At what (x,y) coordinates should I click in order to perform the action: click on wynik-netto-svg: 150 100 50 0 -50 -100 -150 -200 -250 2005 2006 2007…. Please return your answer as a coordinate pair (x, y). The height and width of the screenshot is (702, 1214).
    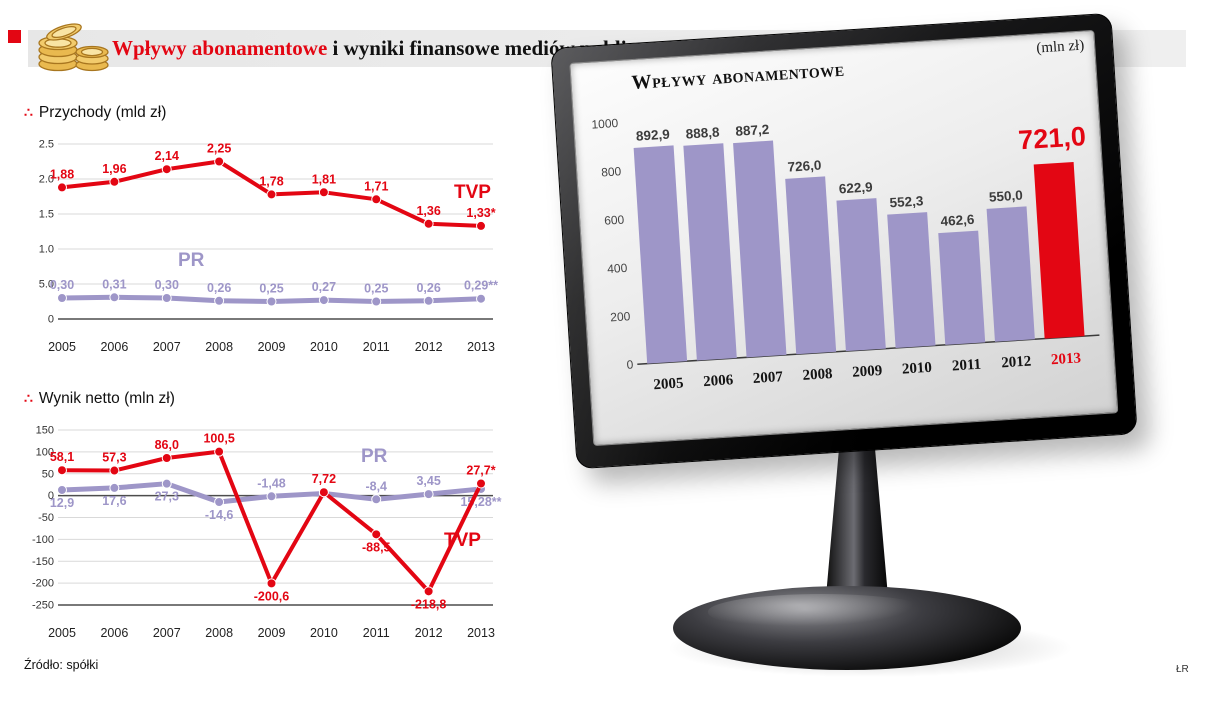
    Looking at the image, I should click on (267, 533).